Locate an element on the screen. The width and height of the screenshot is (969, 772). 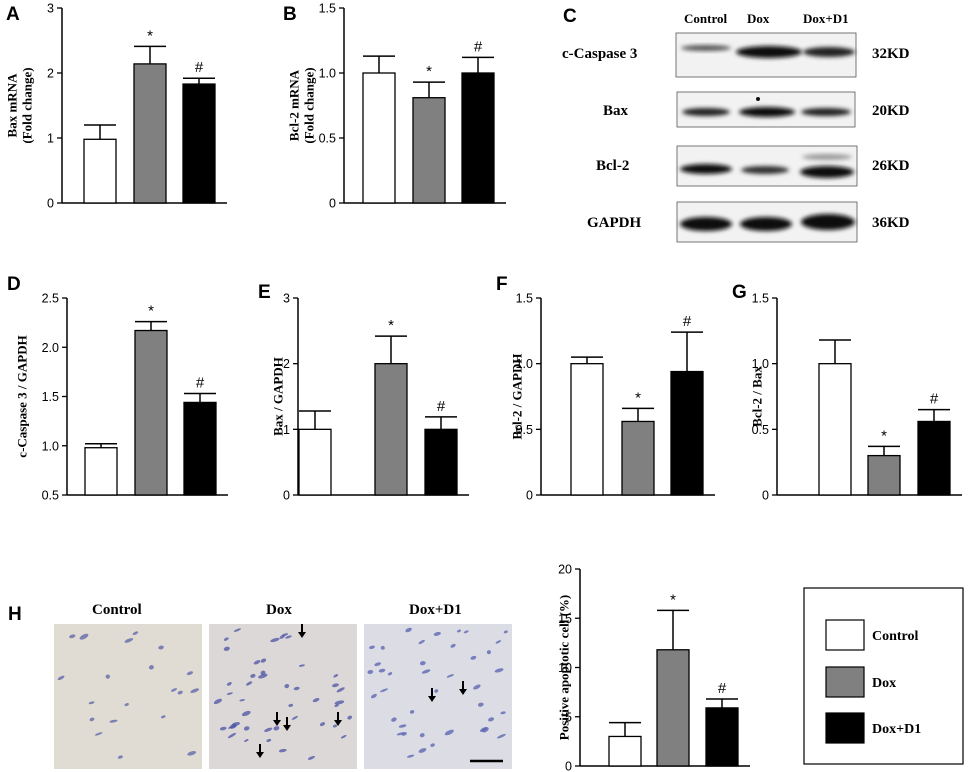
chart-panel-f: F 0 0.5 1.0 1.5 Bcl-2 / GAPDH * # is located at coordinates (605, 388).